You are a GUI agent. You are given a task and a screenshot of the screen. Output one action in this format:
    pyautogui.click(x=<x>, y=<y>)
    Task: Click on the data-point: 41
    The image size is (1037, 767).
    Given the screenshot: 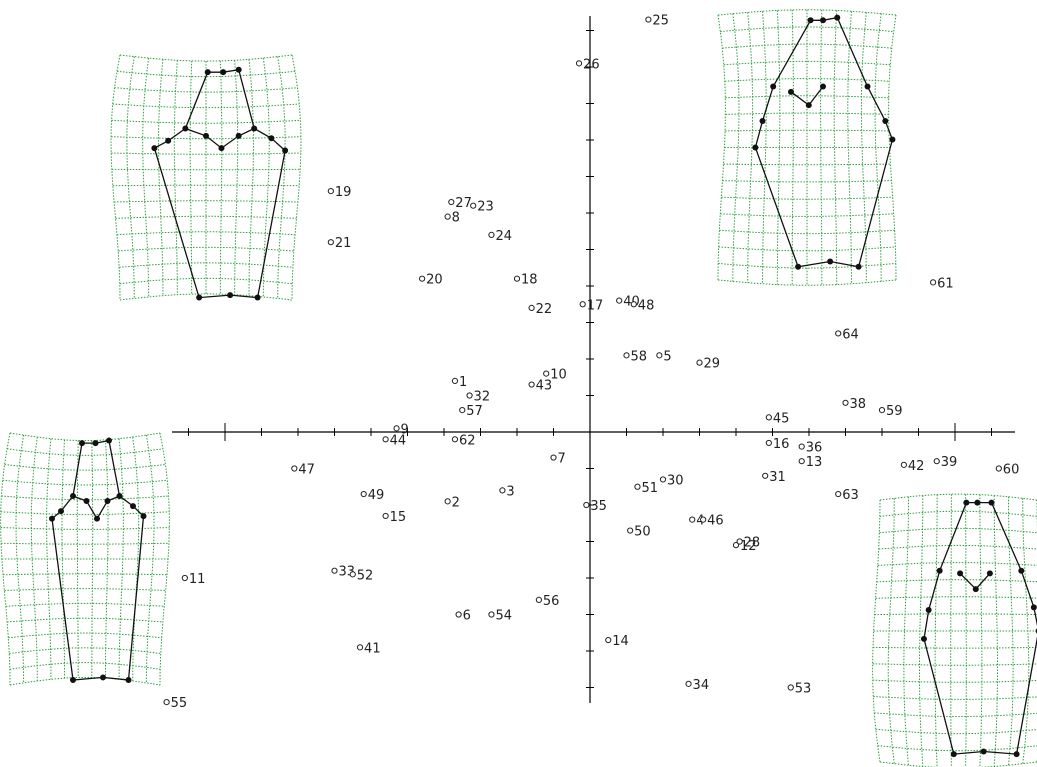 What is the action you would take?
    pyautogui.click(x=368, y=648)
    